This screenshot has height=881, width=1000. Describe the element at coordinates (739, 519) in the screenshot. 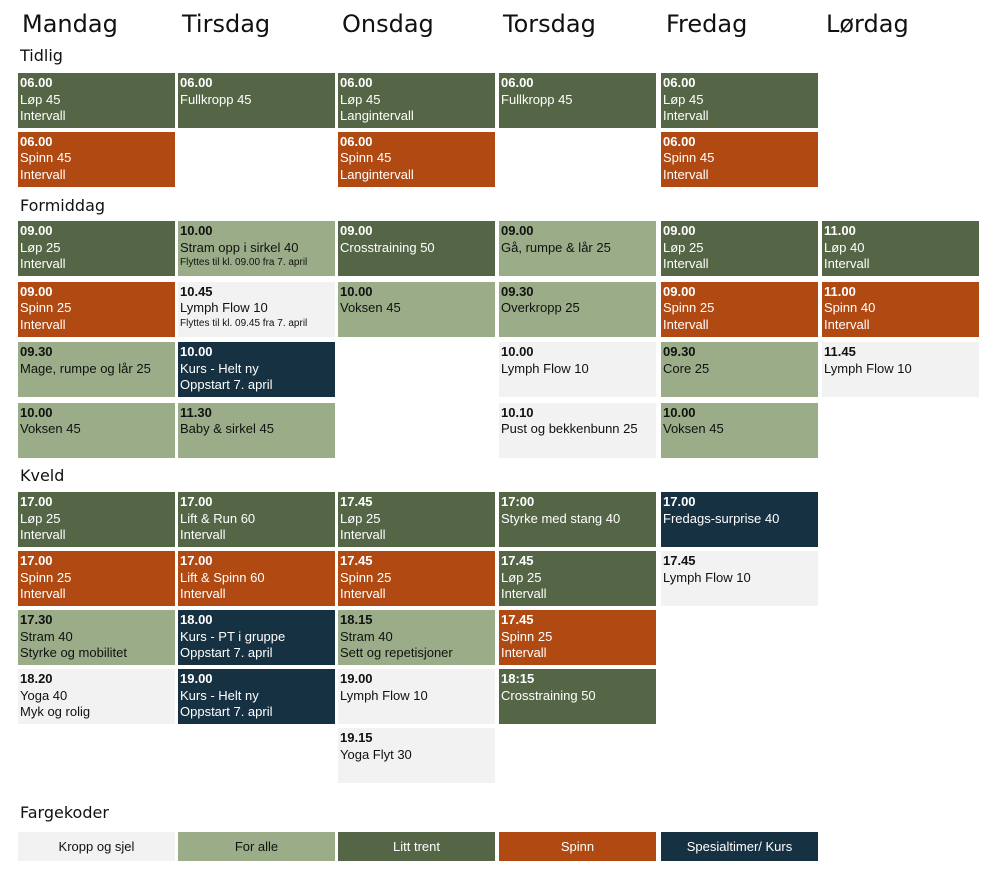

I see `class-slot: 17.00 Fredags-surprise 40` at that location.